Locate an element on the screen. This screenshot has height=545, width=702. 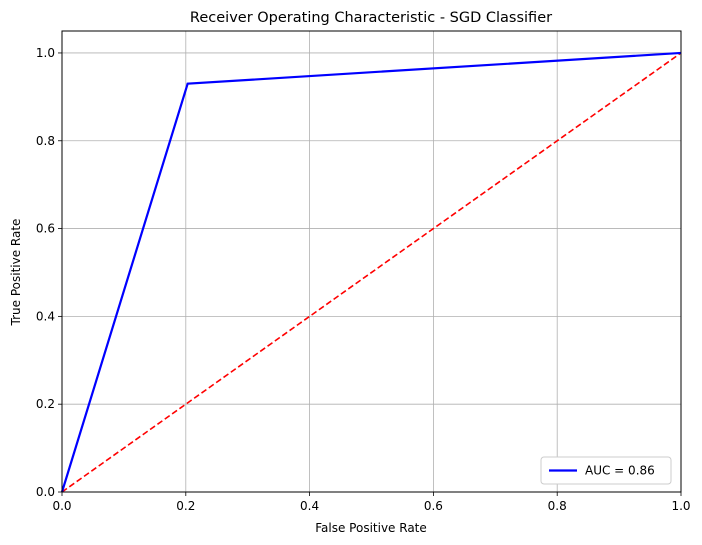
x-tick-label: 0.8 is located at coordinates (557, 506).